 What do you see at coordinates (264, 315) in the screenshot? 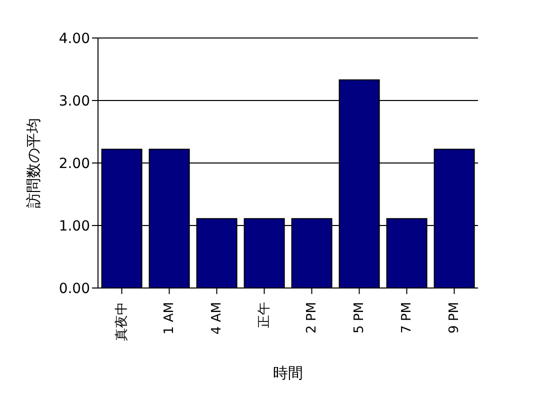
I see `x-tick-label: 正午` at bounding box center [264, 315].